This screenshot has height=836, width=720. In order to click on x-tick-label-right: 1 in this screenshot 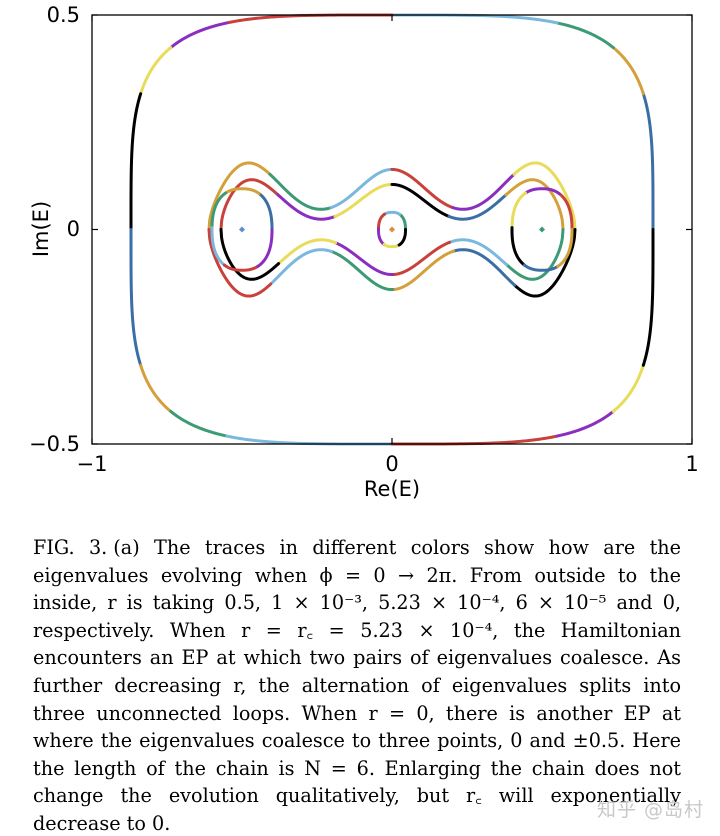, I will do `click(691, 464)`.